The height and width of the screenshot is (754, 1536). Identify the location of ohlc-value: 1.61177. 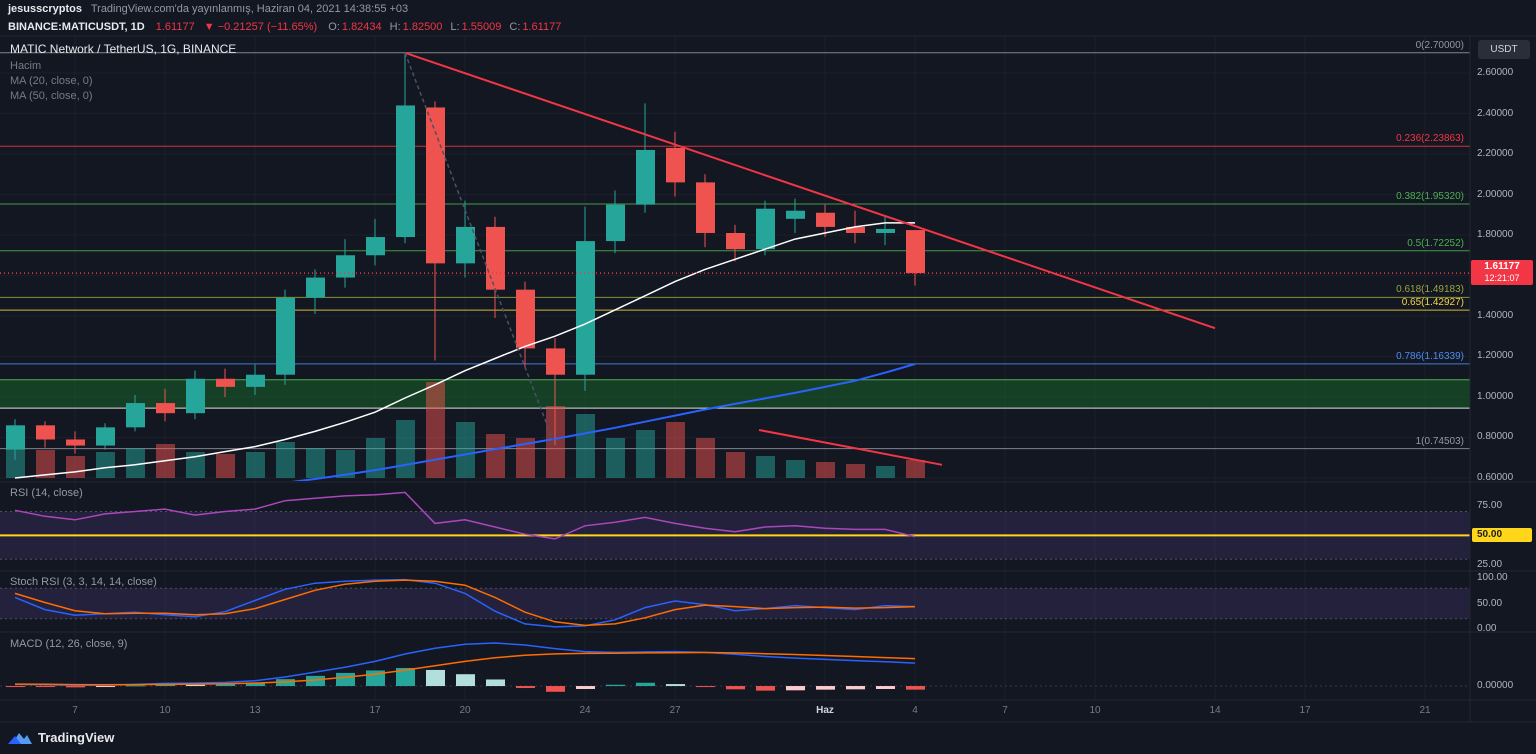
(542, 27).